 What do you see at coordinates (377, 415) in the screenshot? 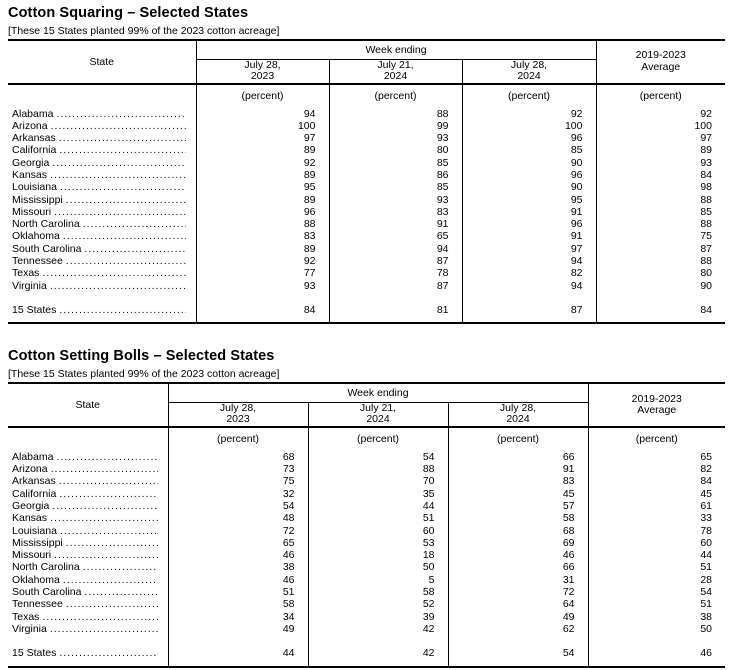
I see `date-column-header: July 21, 2024` at bounding box center [377, 415].